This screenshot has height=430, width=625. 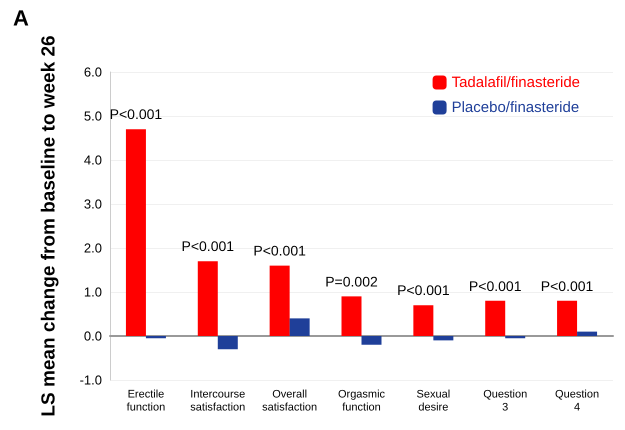 I want to click on y-tick-label: 0.0, so click(x=93, y=336).